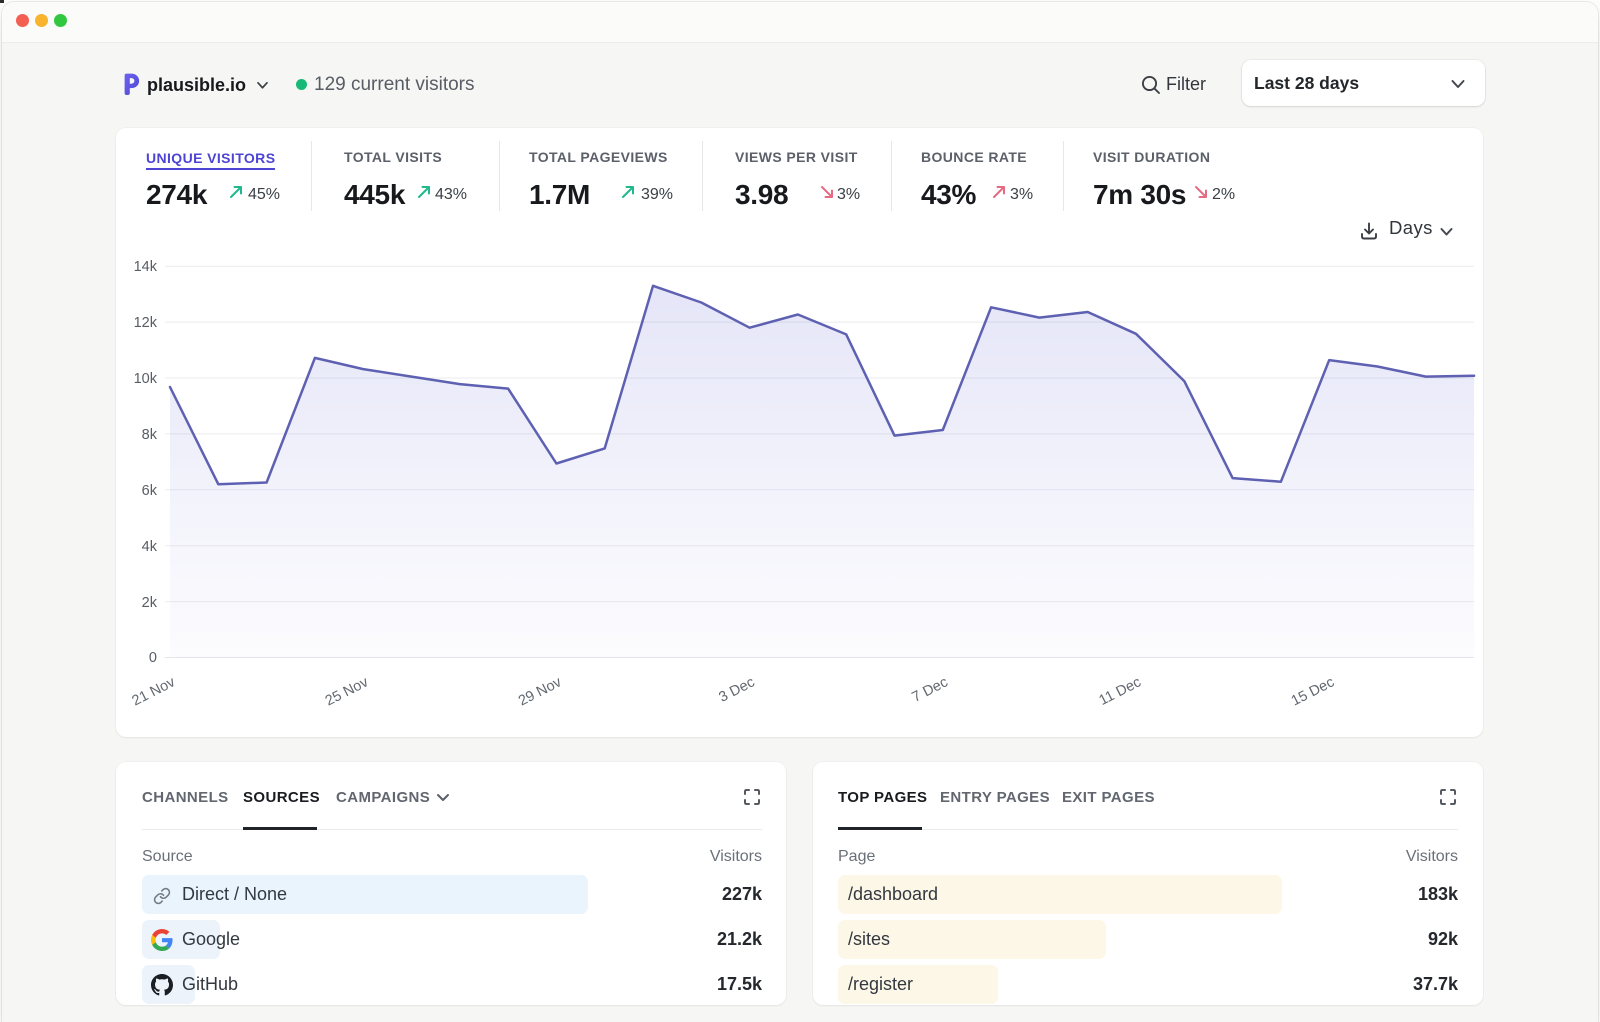 The height and width of the screenshot is (1022, 1600). What do you see at coordinates (1313, 691) in the screenshot?
I see `svg-text: 15 Dec` at bounding box center [1313, 691].